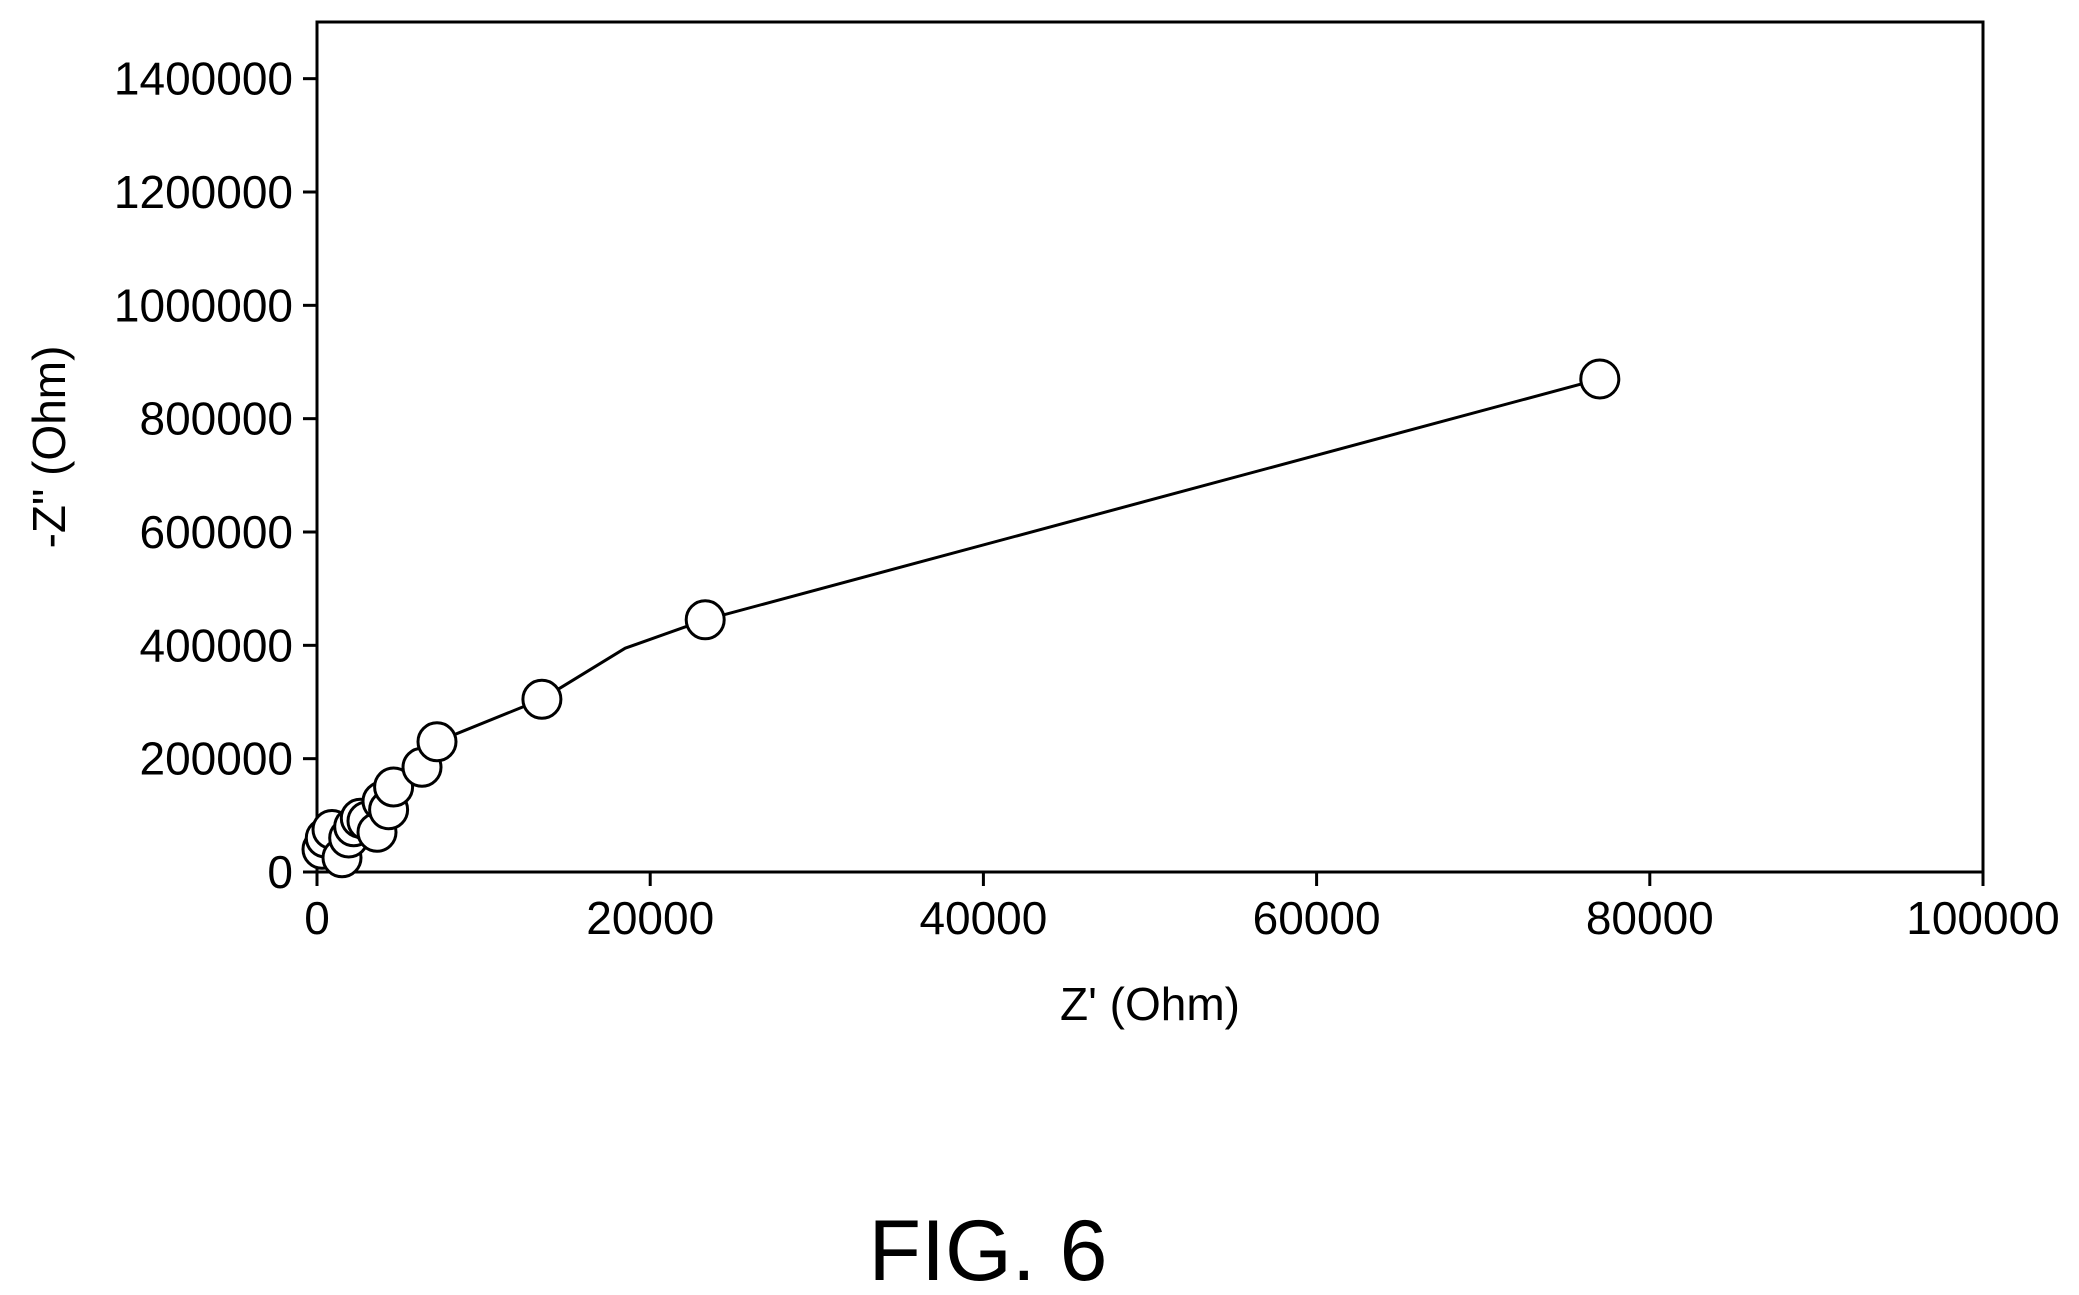  I want to click on x-tick-label: 60000, so click(1317, 918).